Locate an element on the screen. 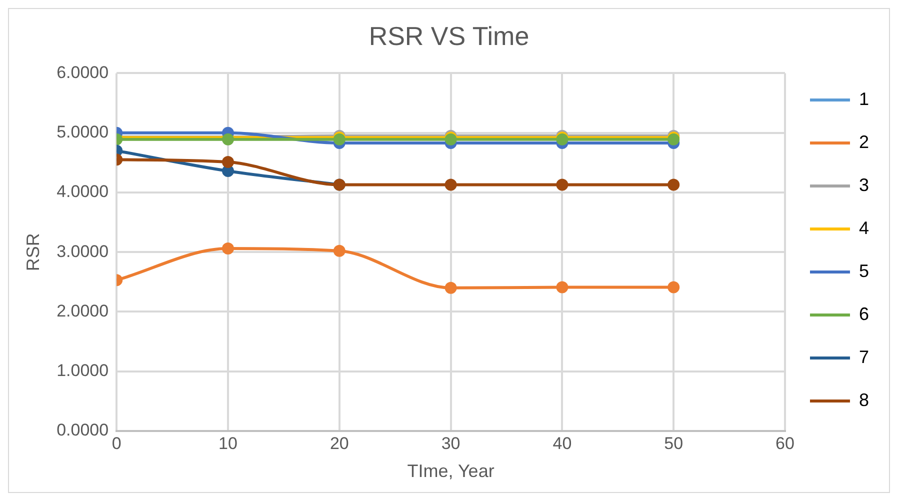 The height and width of the screenshot is (501, 898). x-tick-label: 30 is located at coordinates (450, 443).